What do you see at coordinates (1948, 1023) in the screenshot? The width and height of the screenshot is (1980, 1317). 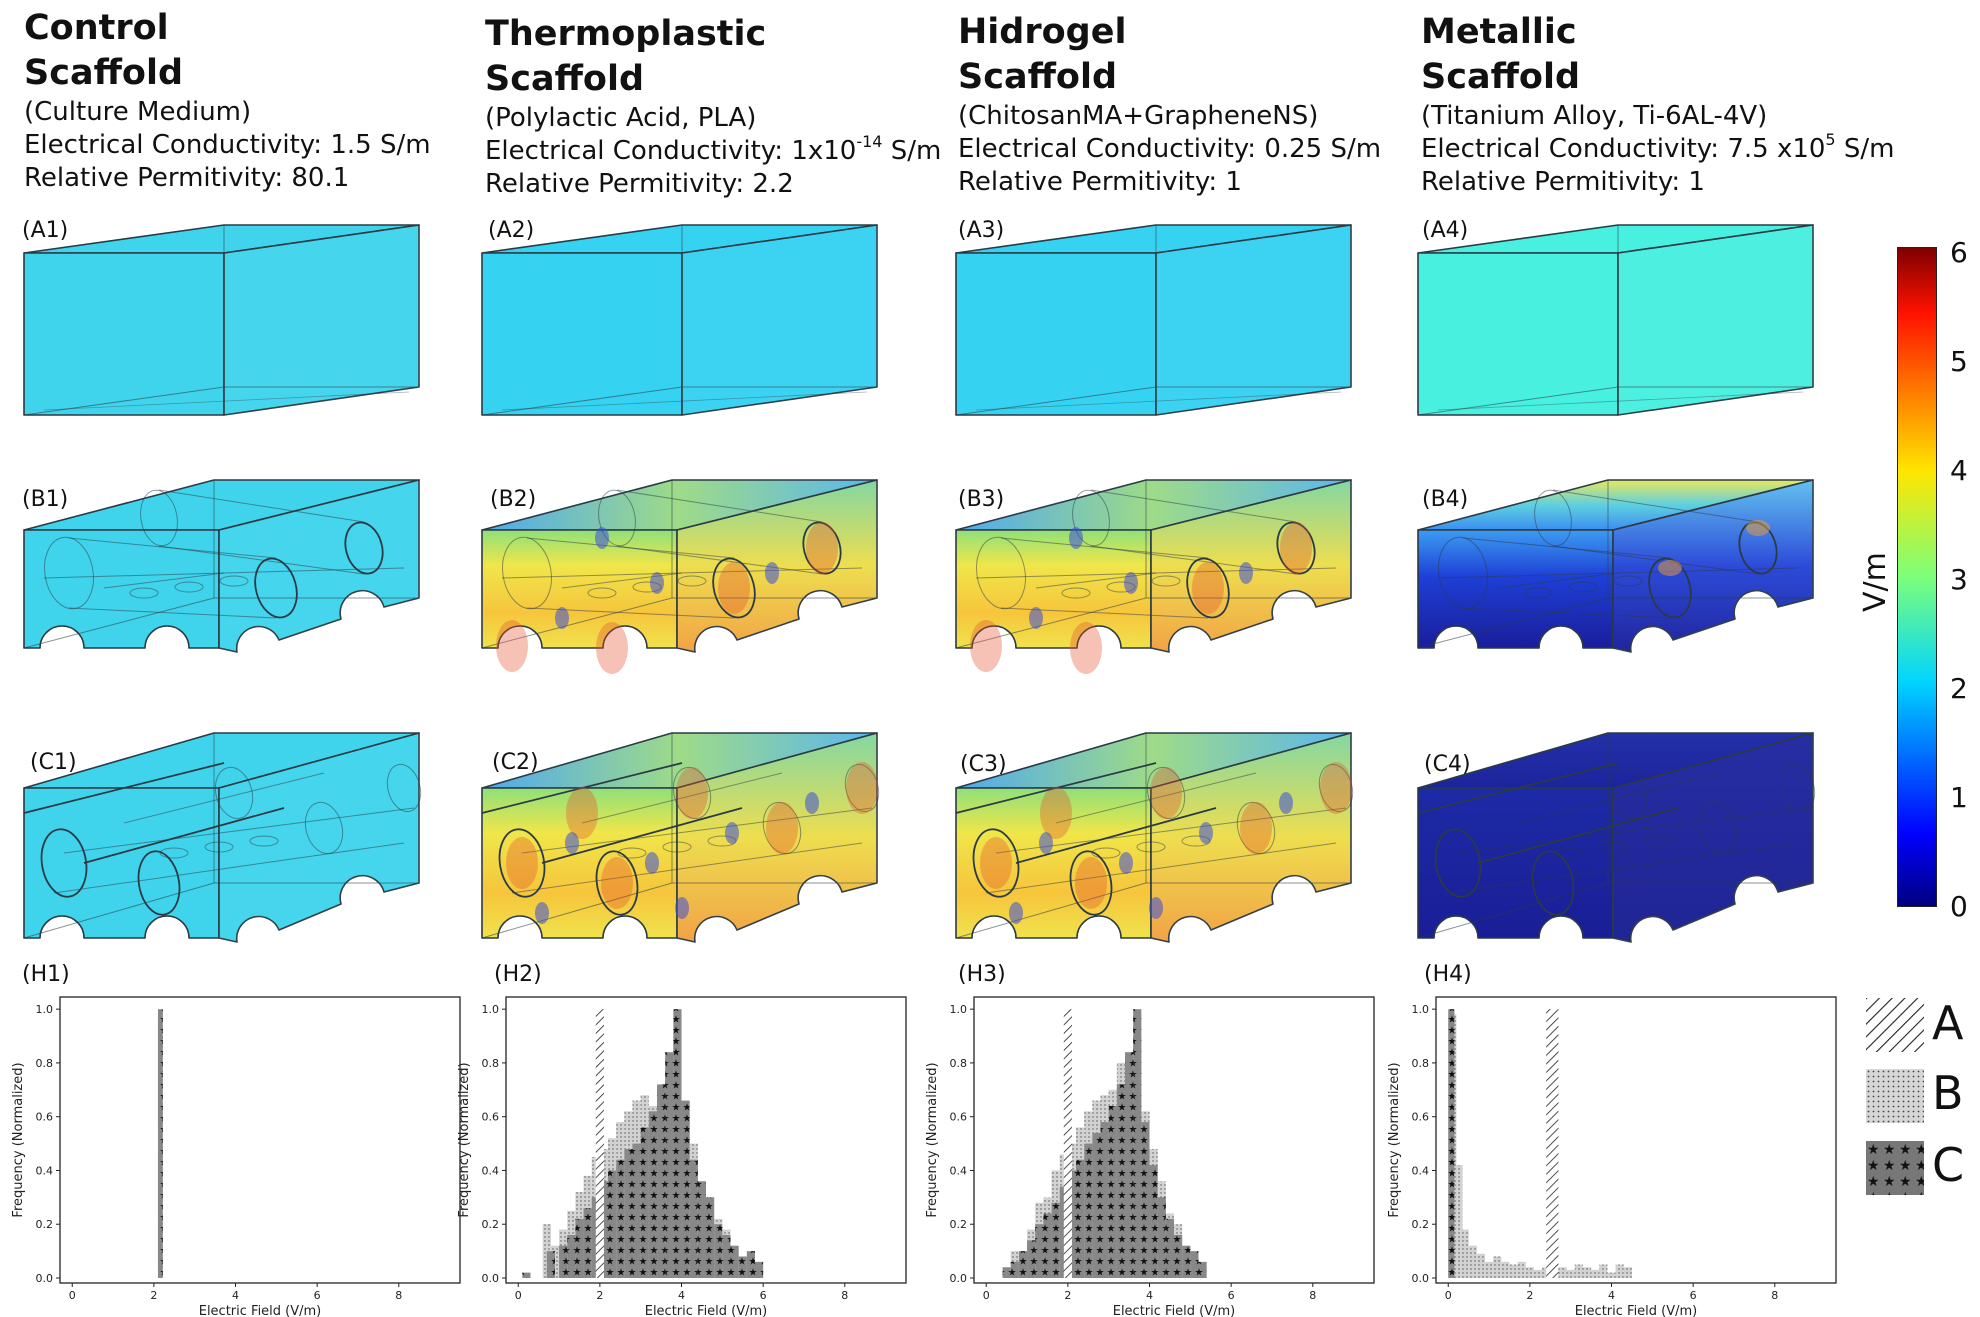 I see `legend-label: A` at bounding box center [1948, 1023].